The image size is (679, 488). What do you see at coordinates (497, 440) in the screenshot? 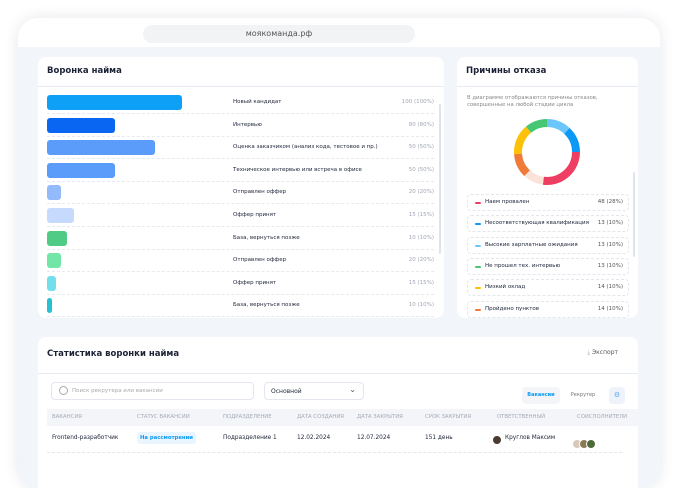
I see `owner-avatar` at bounding box center [497, 440].